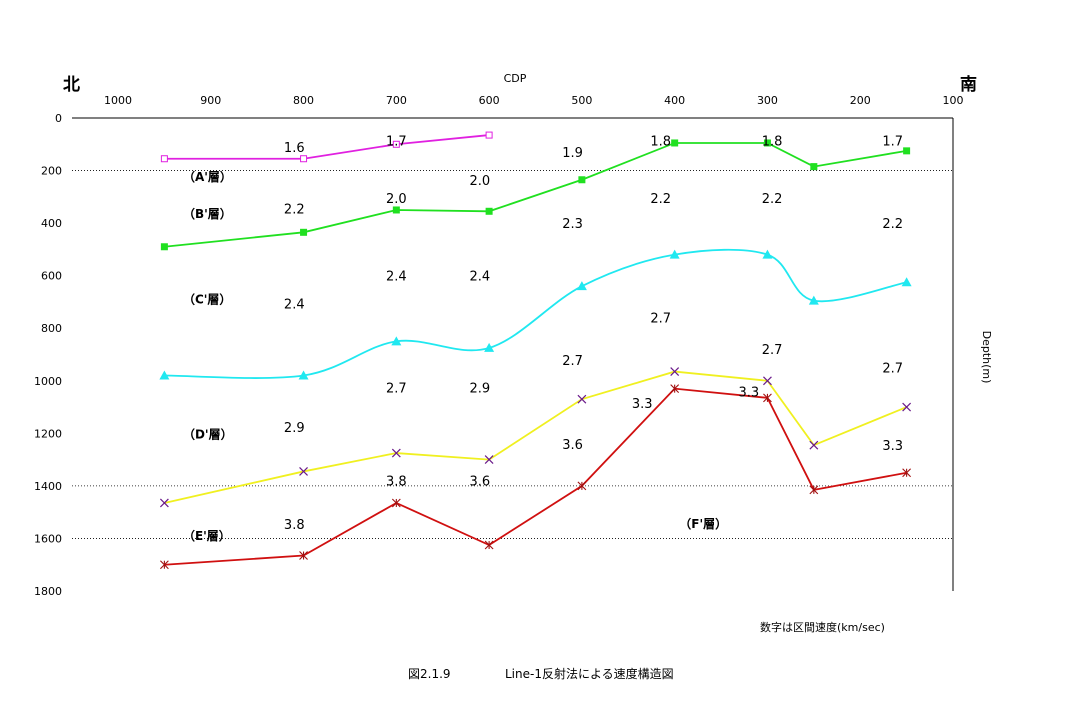 The width and height of the screenshot is (1071, 720). I want to click on layer-label: （A'層）, so click(207, 176).